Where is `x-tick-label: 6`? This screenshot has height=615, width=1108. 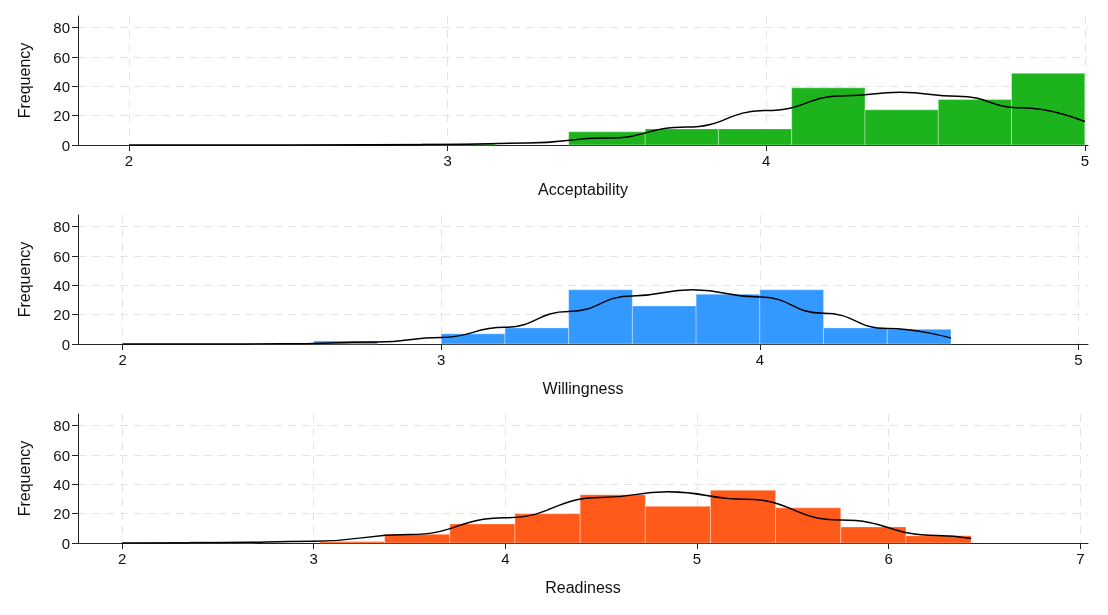
x-tick-label: 6 is located at coordinates (888, 558).